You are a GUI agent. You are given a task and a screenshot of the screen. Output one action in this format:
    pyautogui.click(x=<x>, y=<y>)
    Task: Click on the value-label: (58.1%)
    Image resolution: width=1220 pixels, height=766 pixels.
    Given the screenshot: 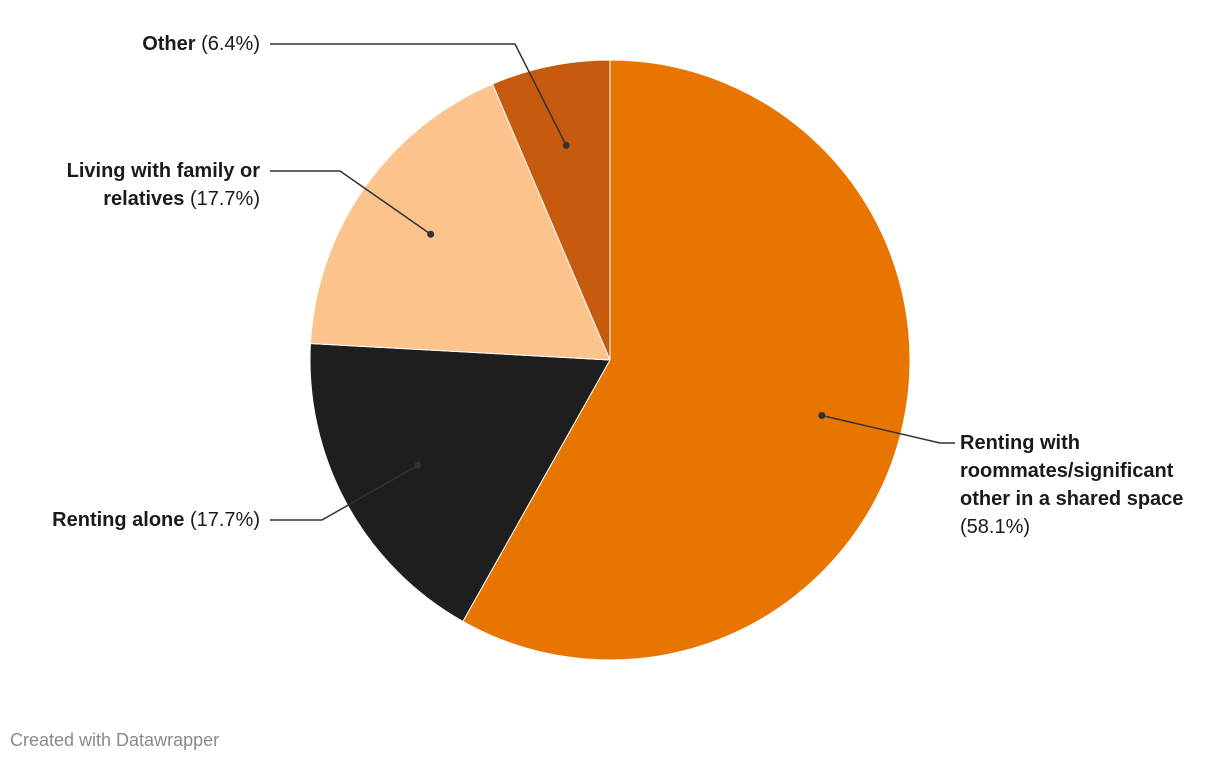 What is the action you would take?
    pyautogui.click(x=995, y=527)
    